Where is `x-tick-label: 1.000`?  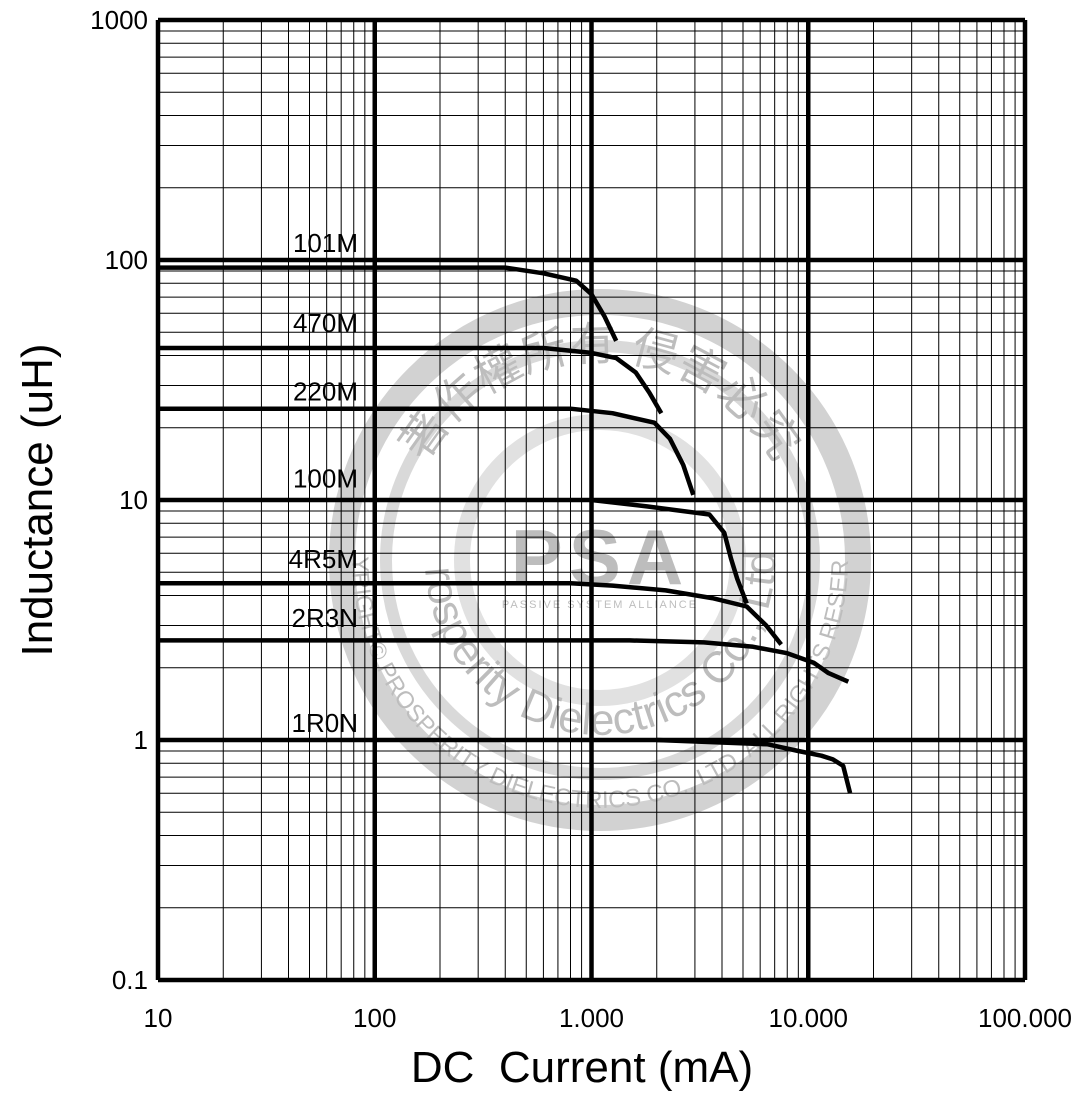
x-tick-label: 1.000 is located at coordinates (591, 1018).